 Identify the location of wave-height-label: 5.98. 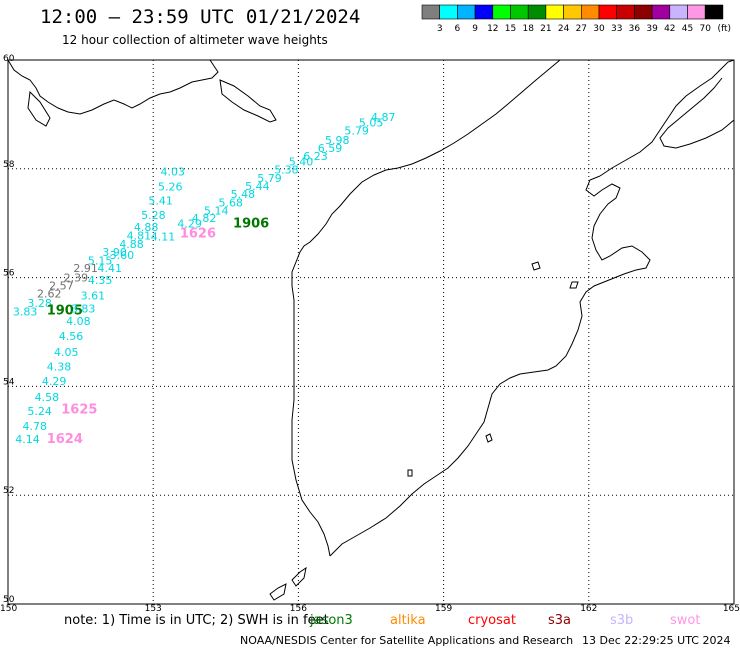
(337, 140).